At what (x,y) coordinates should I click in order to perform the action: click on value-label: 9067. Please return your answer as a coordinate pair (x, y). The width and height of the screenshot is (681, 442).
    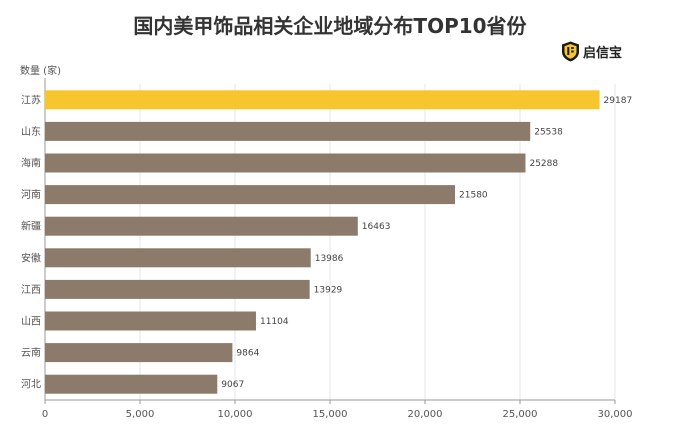
    Looking at the image, I should click on (232, 385).